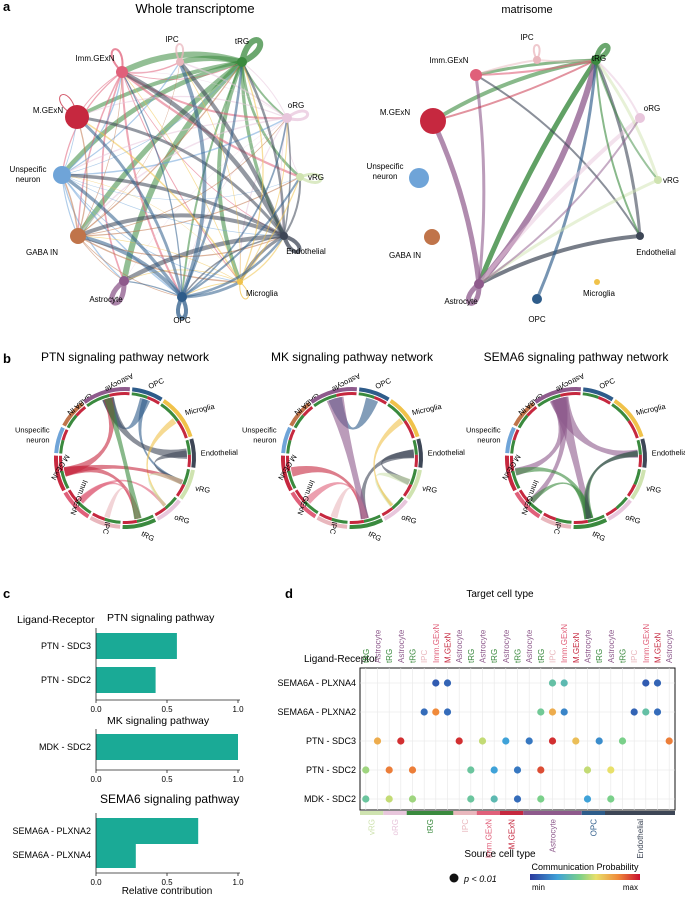 The width and height of the screenshot is (685, 919). What do you see at coordinates (512, 813) in the screenshot?
I see `source-band-m-gexn` at bounding box center [512, 813].